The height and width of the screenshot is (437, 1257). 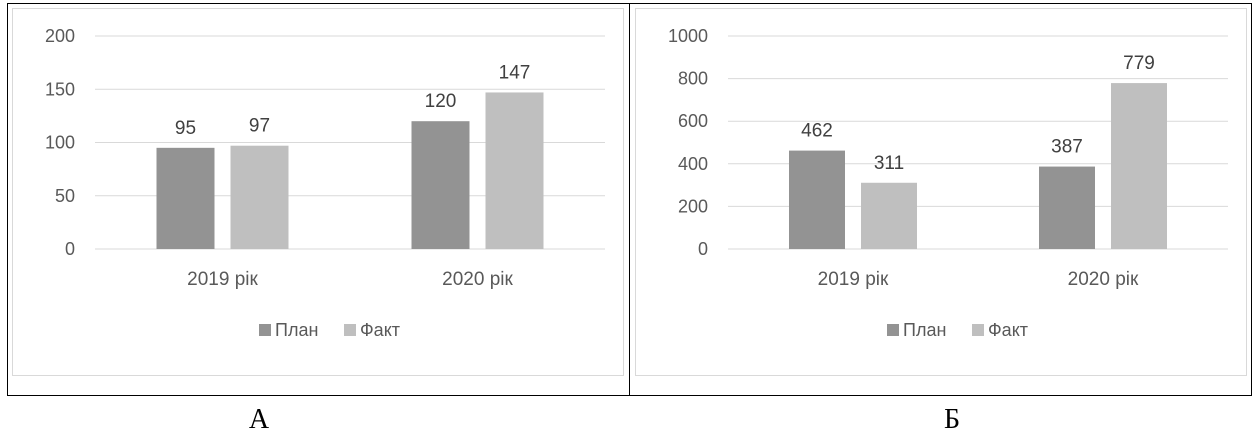 I want to click on y-tick-label: 150, so click(x=60, y=89).